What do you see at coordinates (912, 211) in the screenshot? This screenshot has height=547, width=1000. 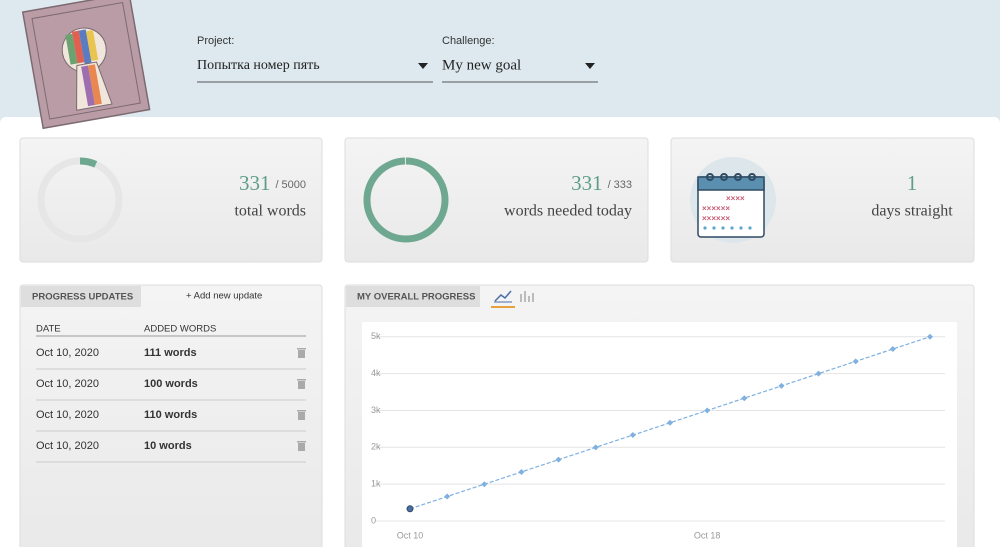 I see `stat-label: days straight` at bounding box center [912, 211].